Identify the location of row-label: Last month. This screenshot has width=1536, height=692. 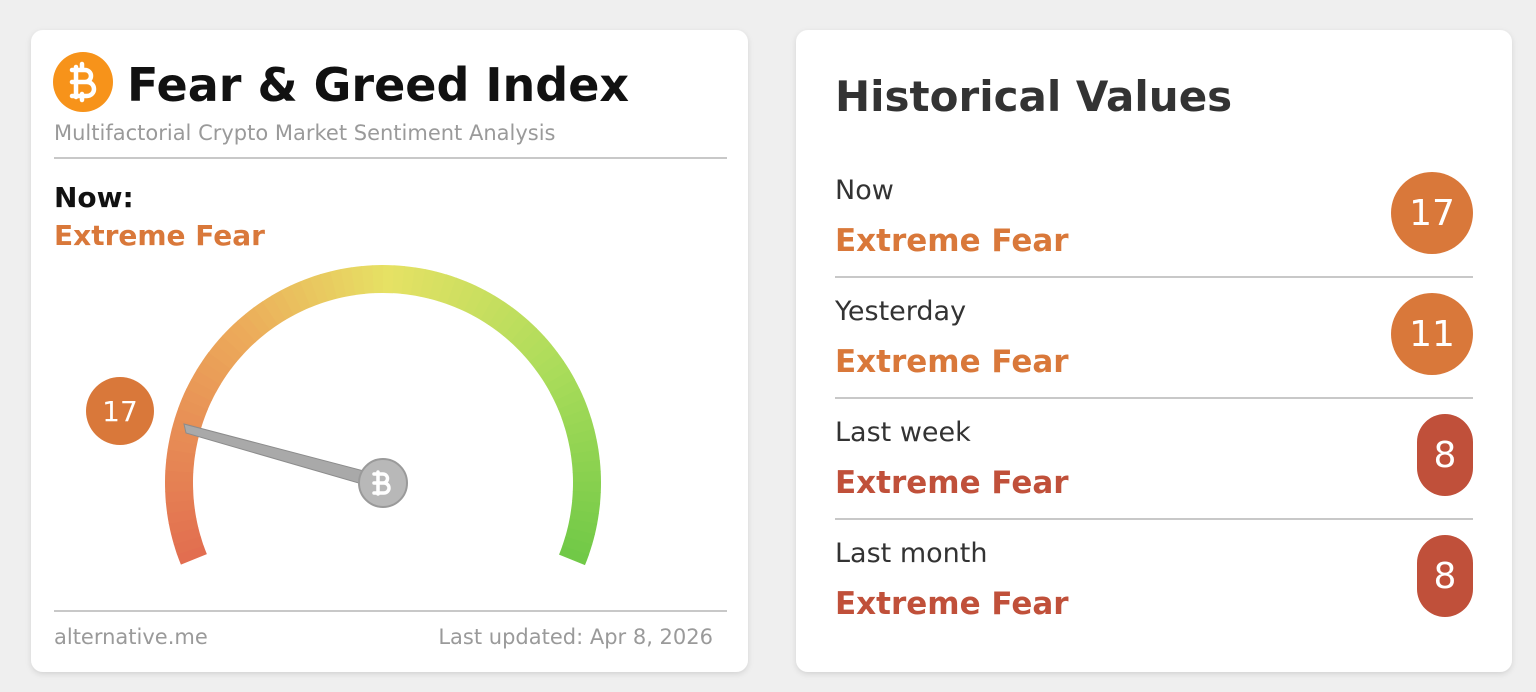
(911, 553).